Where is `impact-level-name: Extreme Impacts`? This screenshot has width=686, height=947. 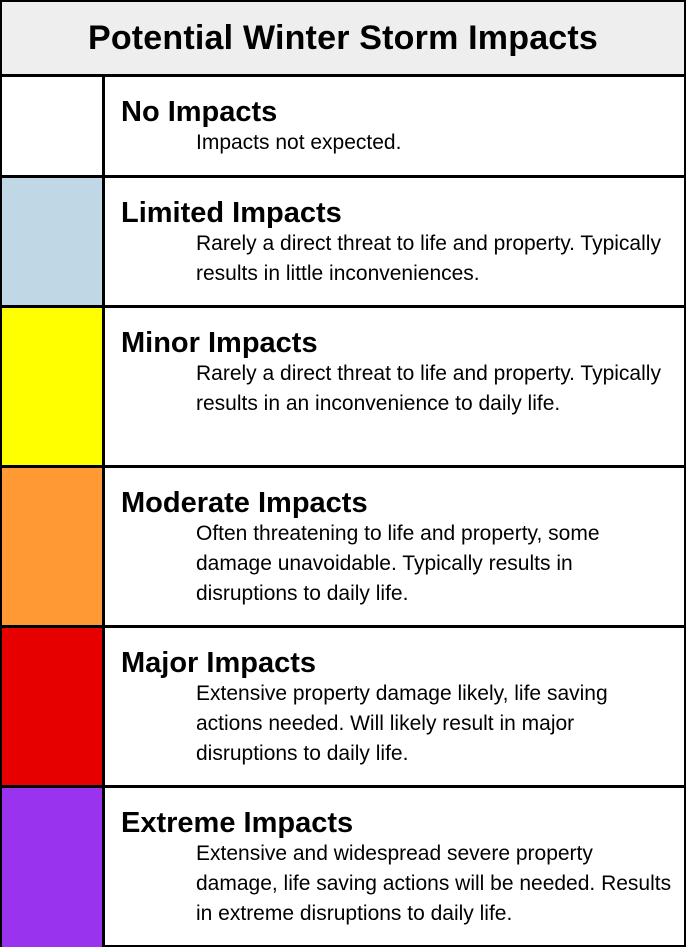
impact-level-name: Extreme Impacts is located at coordinates (237, 823).